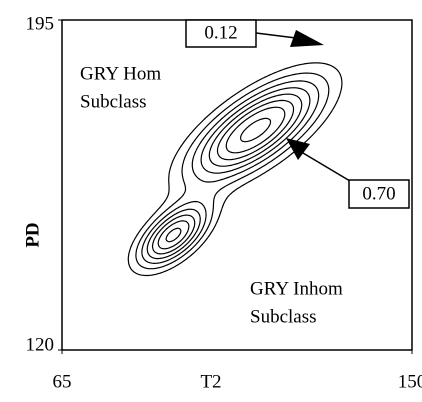 The width and height of the screenshot is (422, 402). I want to click on y-tick-label: 195, so click(40, 23).